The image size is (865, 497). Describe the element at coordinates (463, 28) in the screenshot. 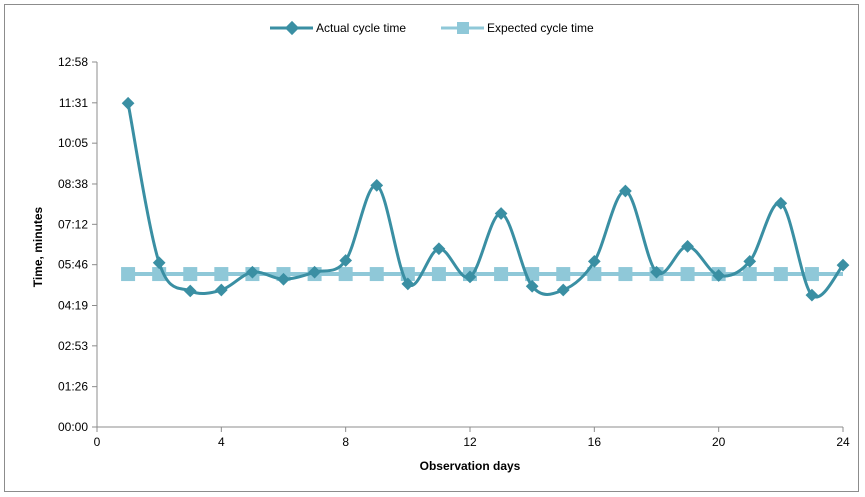

I see `legend-marker-expected` at that location.